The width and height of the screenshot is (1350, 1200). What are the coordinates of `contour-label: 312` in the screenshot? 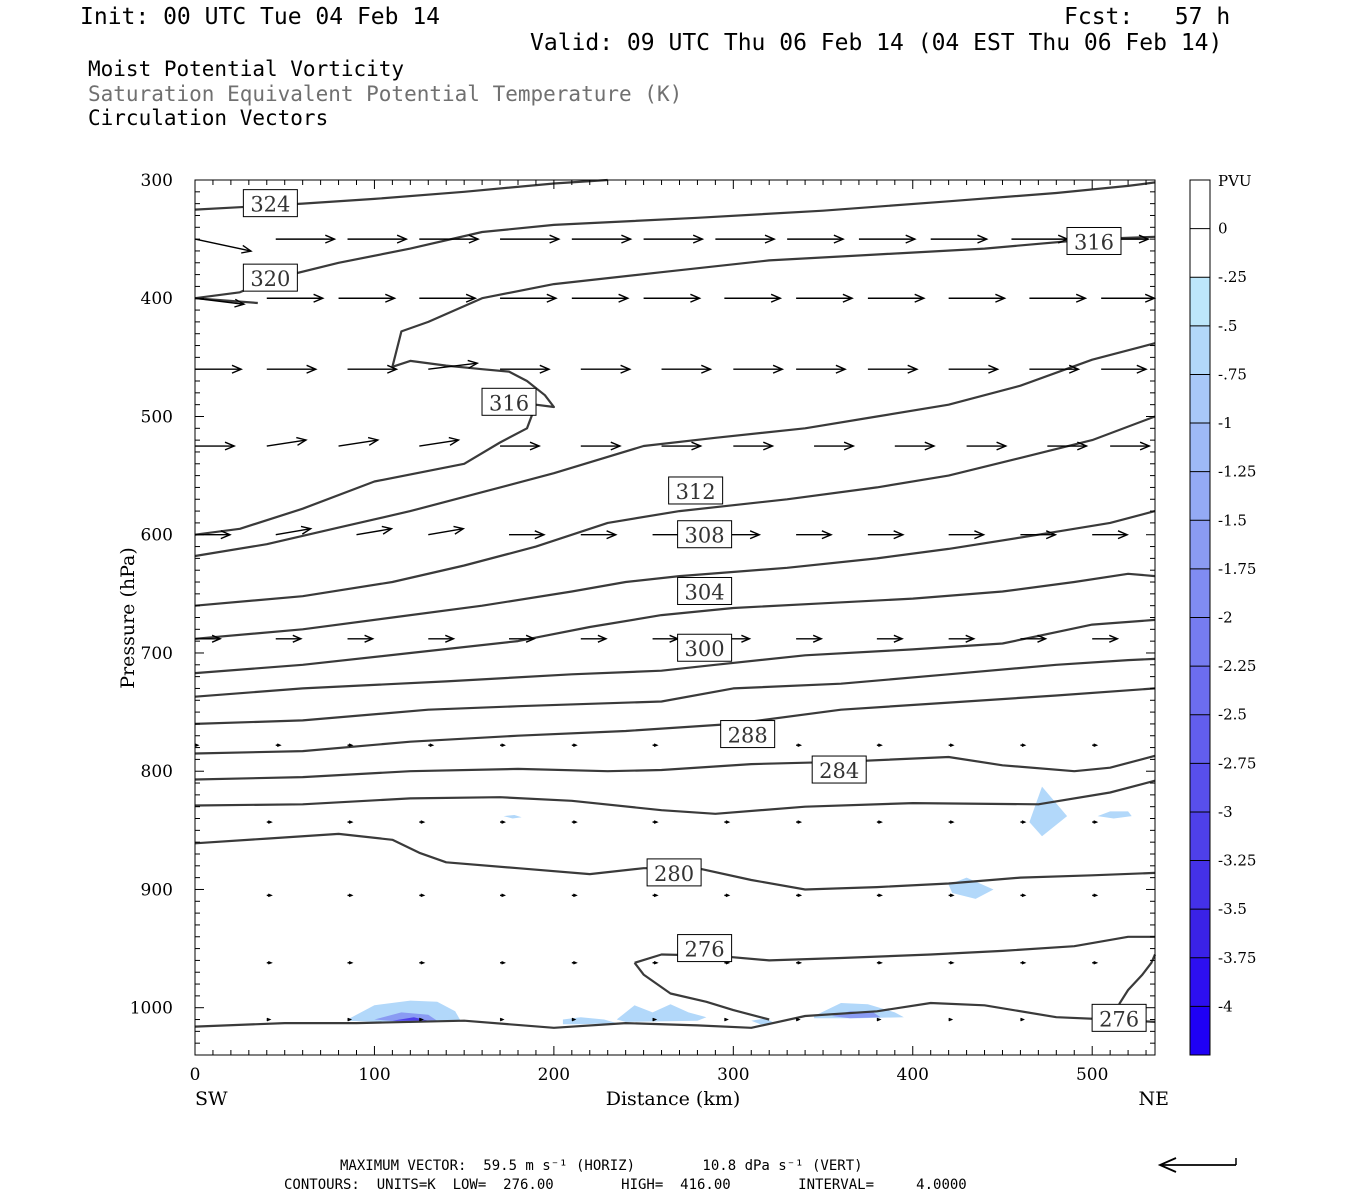 It's located at (696, 490).